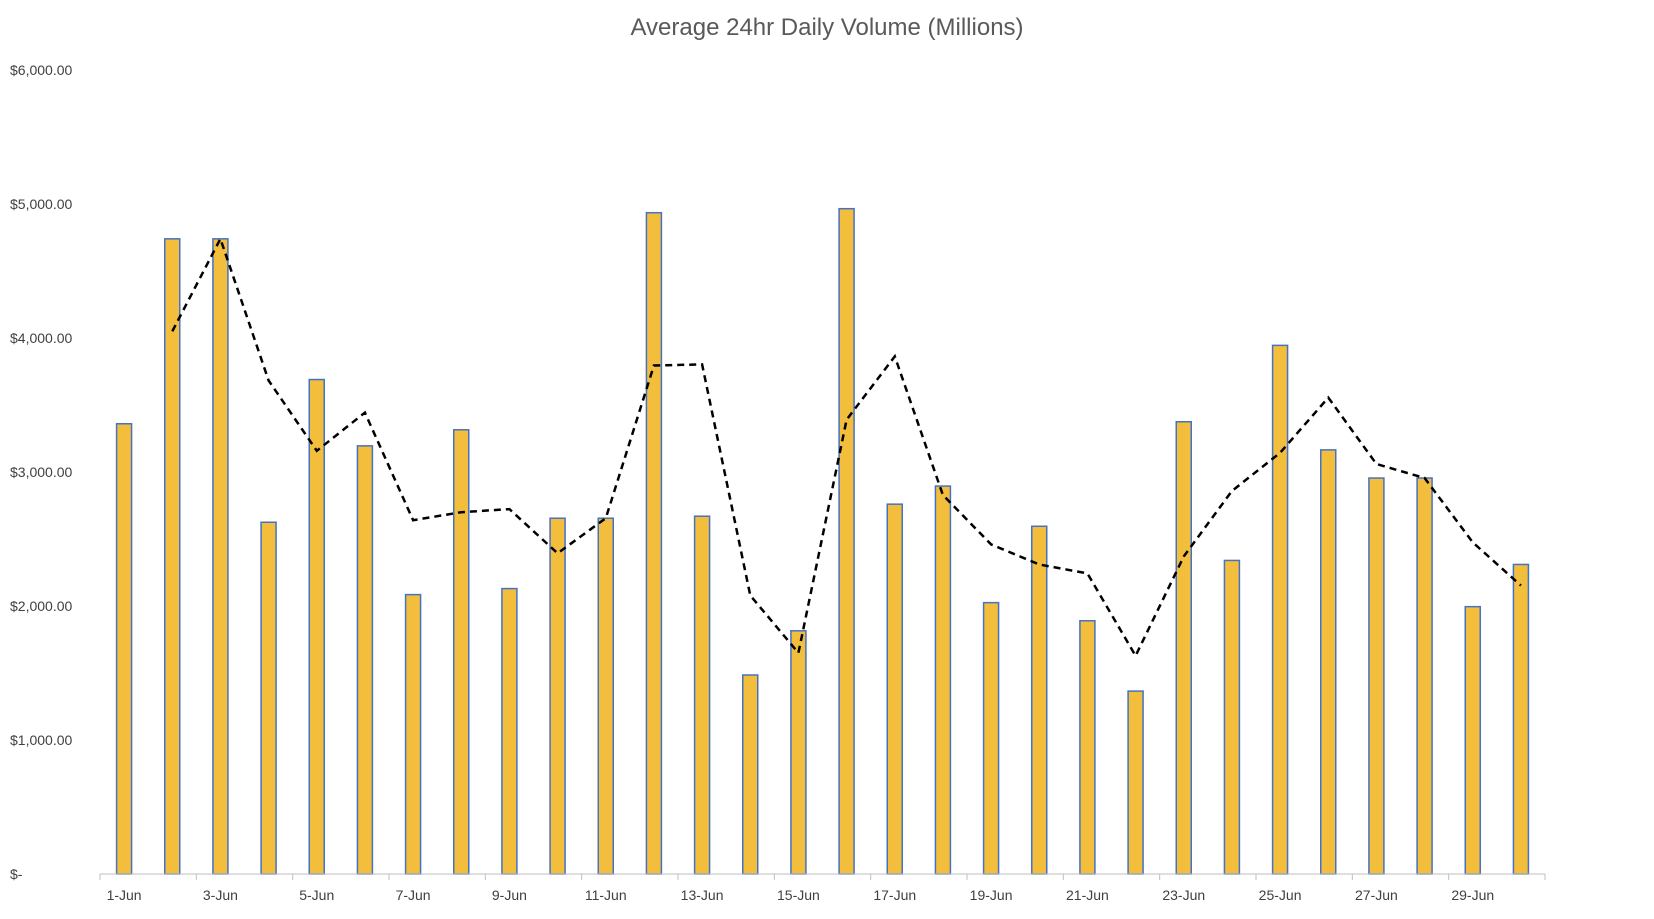 The image size is (1654, 919). Describe the element at coordinates (1087, 747) in the screenshot. I see `bar-21-Jun` at that location.